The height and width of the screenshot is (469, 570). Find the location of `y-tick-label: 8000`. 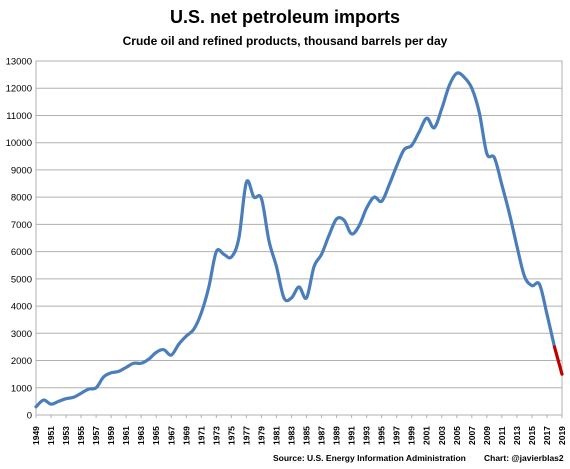

y-tick-label: 8000 is located at coordinates (21, 198).